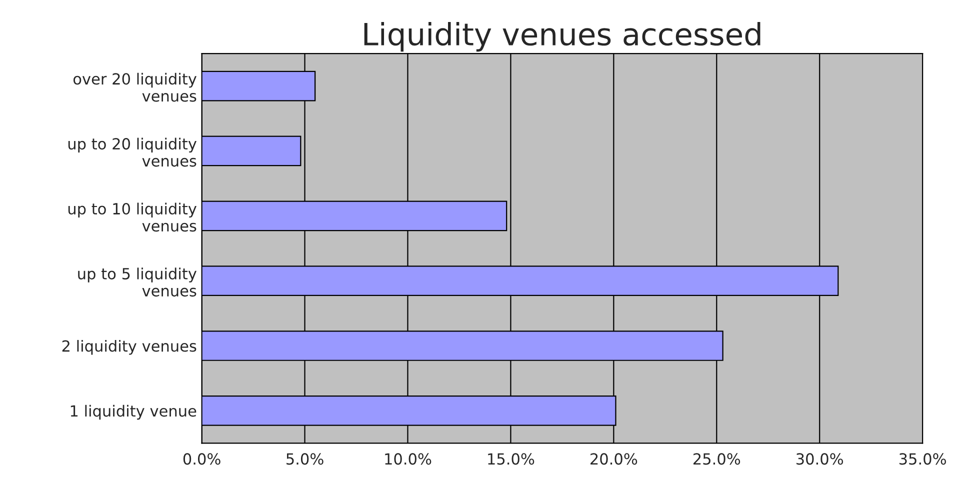  Describe the element at coordinates (614, 459) in the screenshot. I see `x-tick-label: 20.0%` at that location.